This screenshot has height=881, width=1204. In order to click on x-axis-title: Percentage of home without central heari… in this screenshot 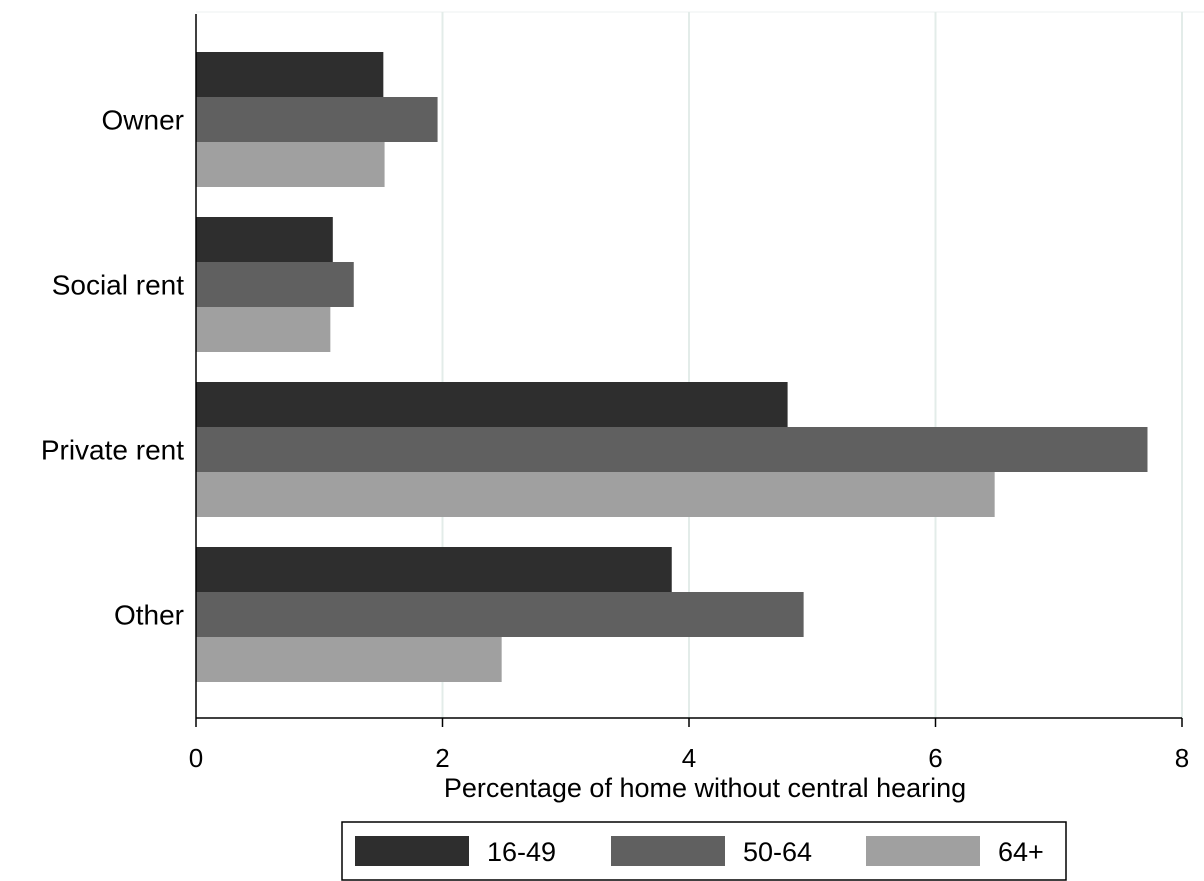, I will do `click(705, 788)`.